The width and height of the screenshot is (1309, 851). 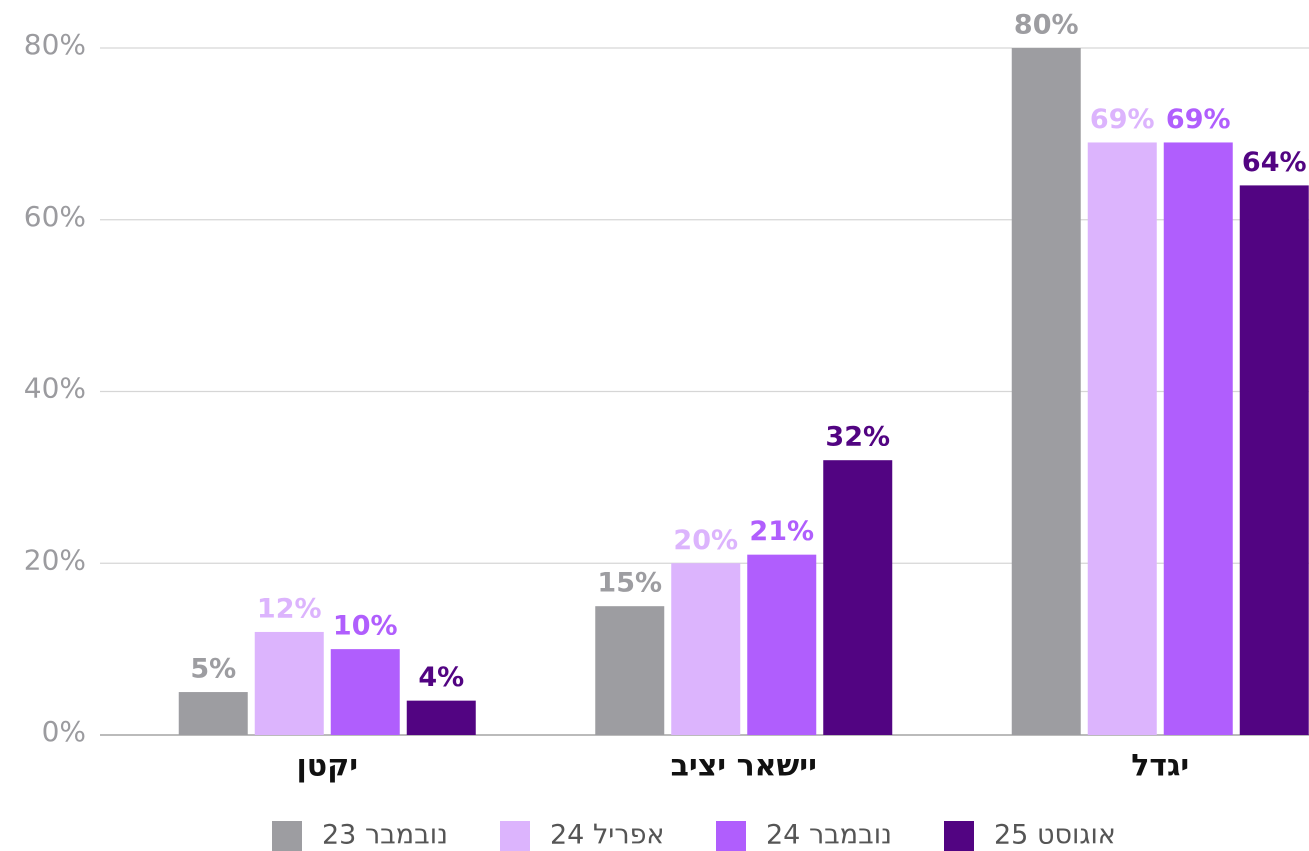 What do you see at coordinates (1055, 835) in the screenshot?
I see `legend-label: אוגוסט 25` at bounding box center [1055, 835].